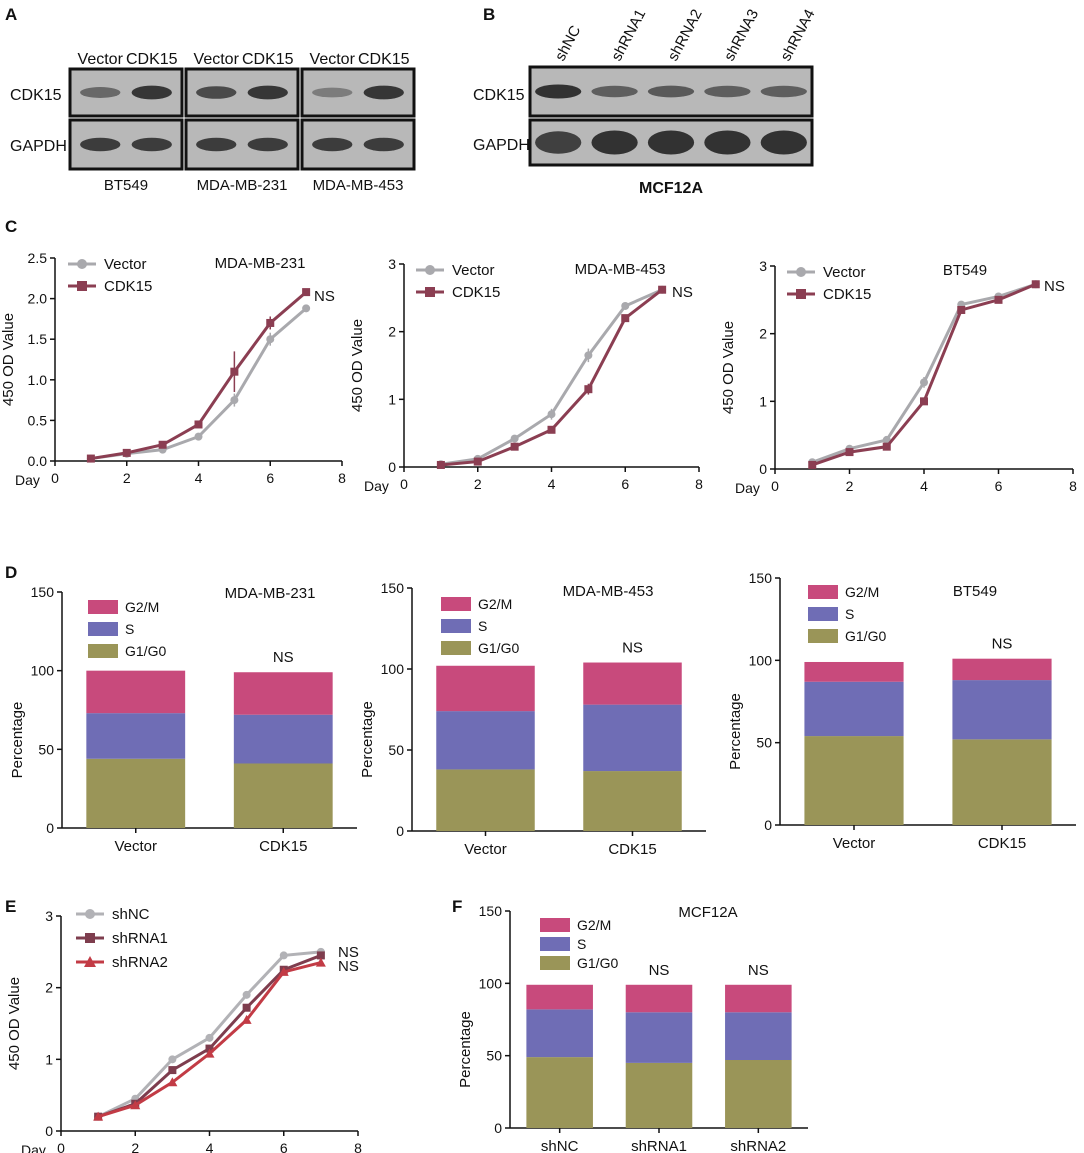  Describe the element at coordinates (11, 226) in the screenshot. I see `panel-label-C: C` at that location.